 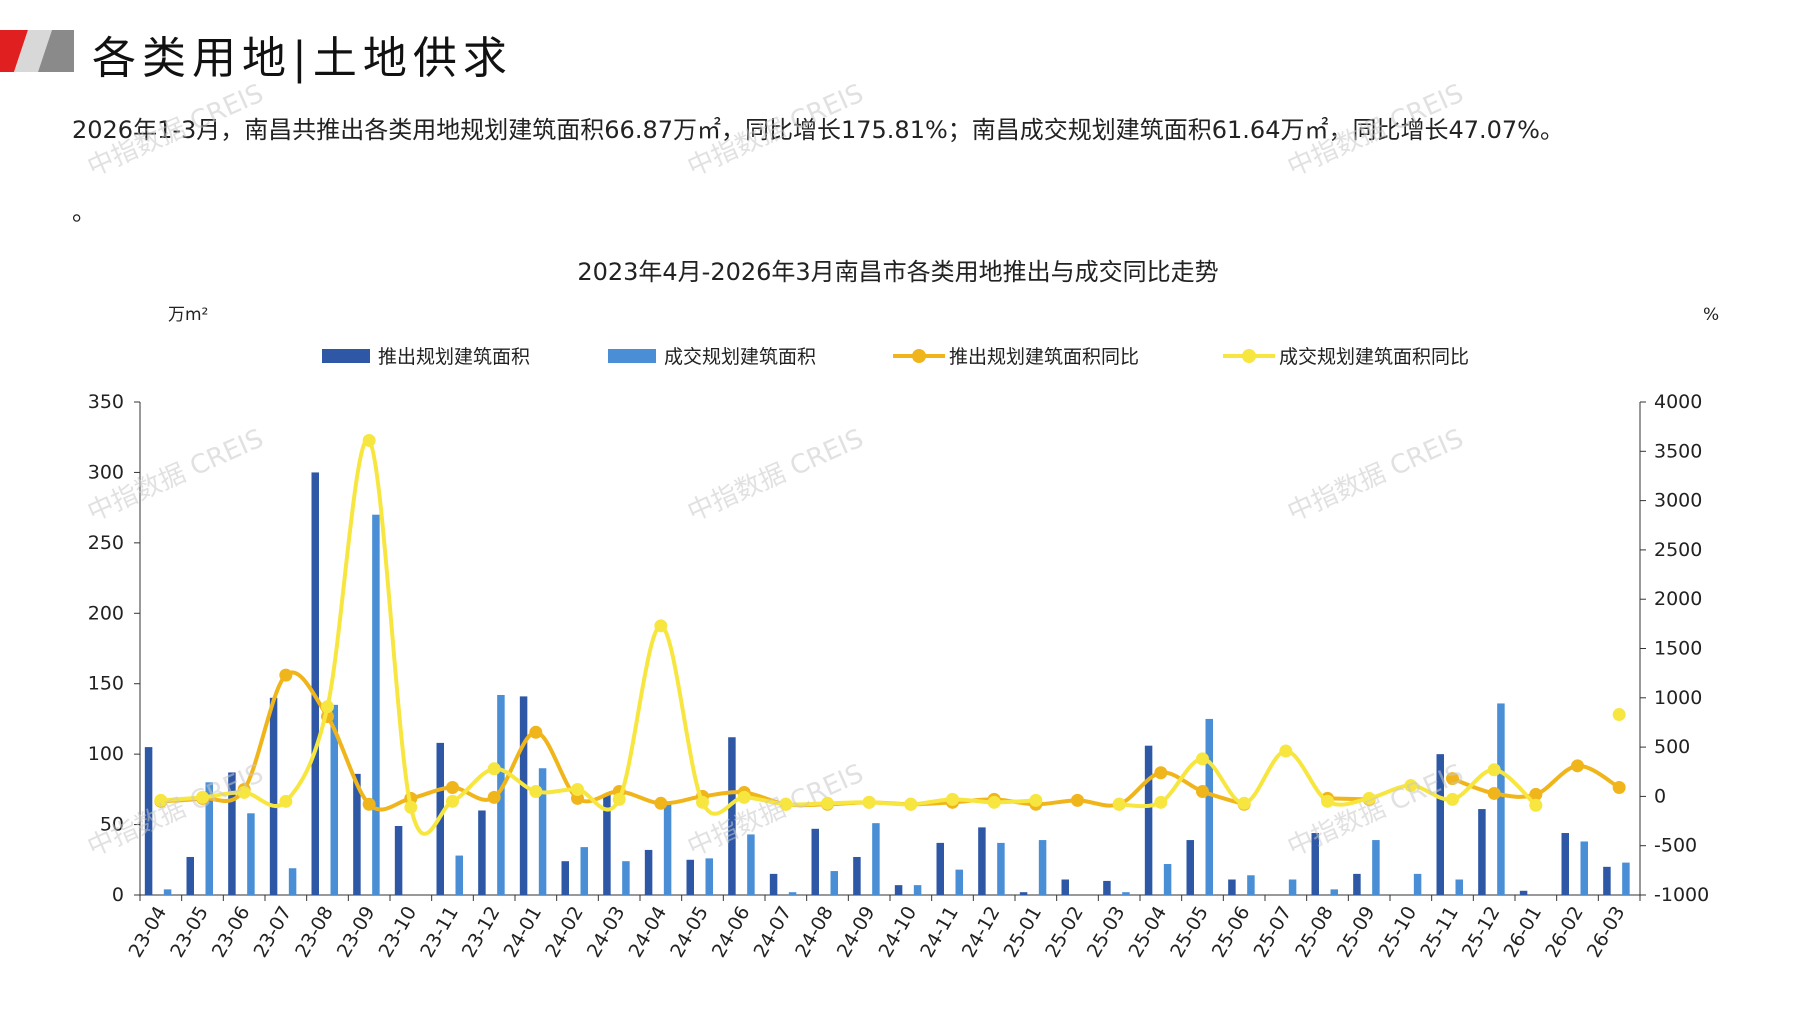 What do you see at coordinates (689, 932) in the screenshot?
I see `x-tick-label: 24-05` at bounding box center [689, 932].